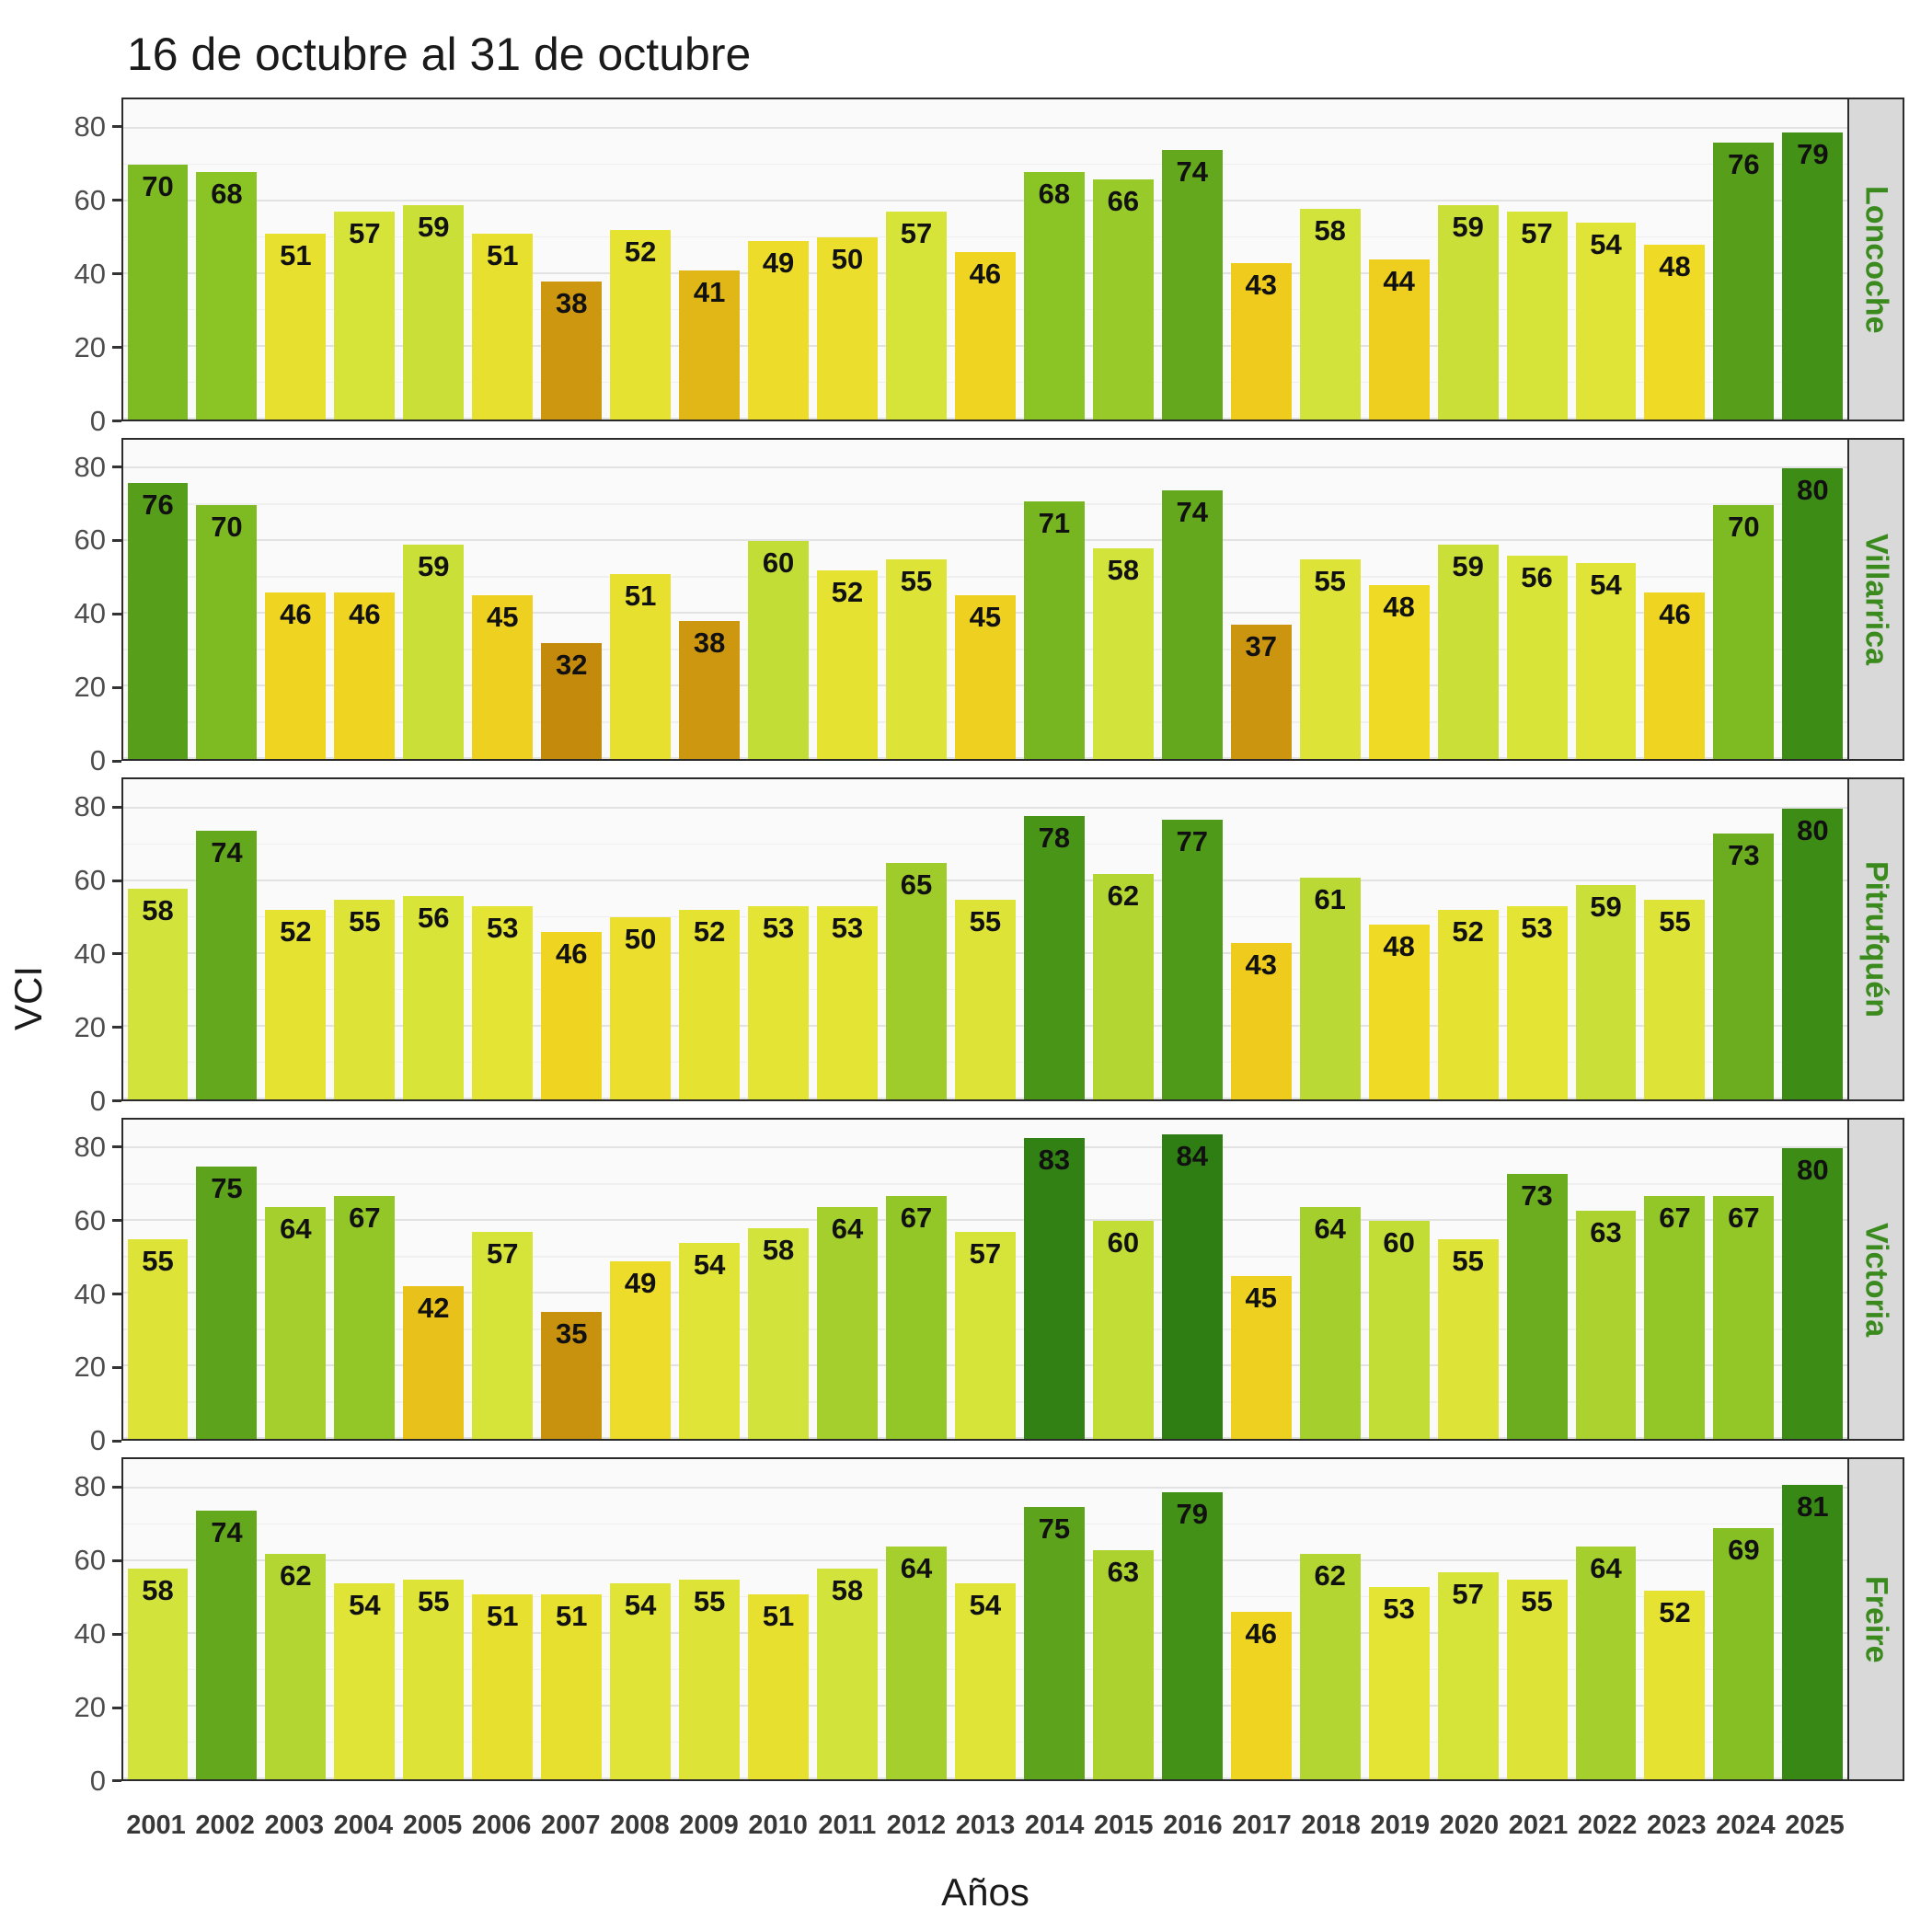  What do you see at coordinates (847, 664) in the screenshot?
I see `bar-Villarrica-2011: 52` at bounding box center [847, 664].